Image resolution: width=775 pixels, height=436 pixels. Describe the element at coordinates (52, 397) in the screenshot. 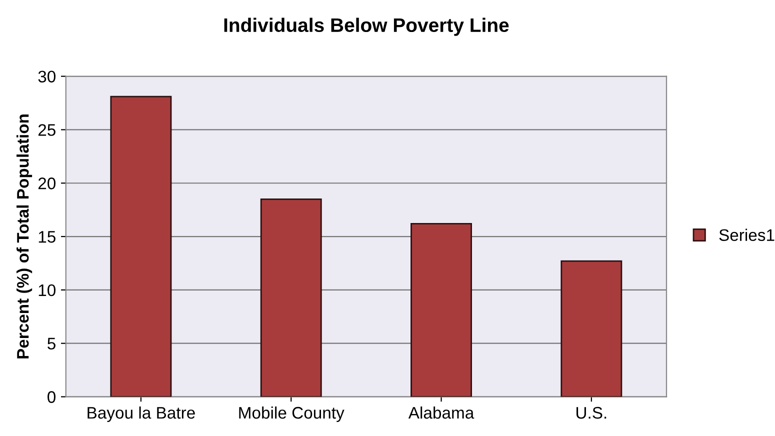

I see `y-tick-label: 0` at that location.